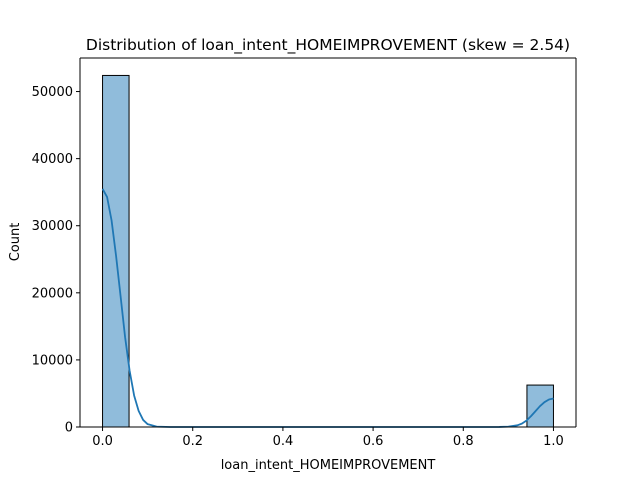 Image resolution: width=640 pixels, height=480 pixels. What do you see at coordinates (463, 441) in the screenshot?
I see `x-tick-label: 0.8` at bounding box center [463, 441].